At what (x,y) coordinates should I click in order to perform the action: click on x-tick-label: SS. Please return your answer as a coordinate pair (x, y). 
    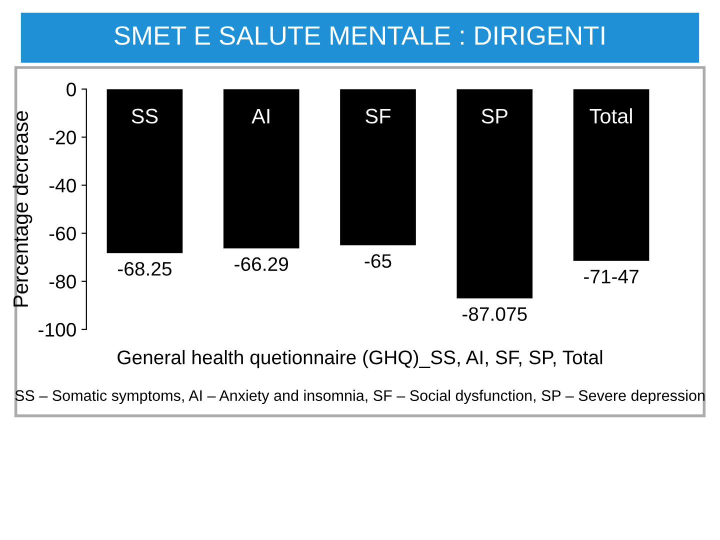
    Looking at the image, I should click on (145, 116).